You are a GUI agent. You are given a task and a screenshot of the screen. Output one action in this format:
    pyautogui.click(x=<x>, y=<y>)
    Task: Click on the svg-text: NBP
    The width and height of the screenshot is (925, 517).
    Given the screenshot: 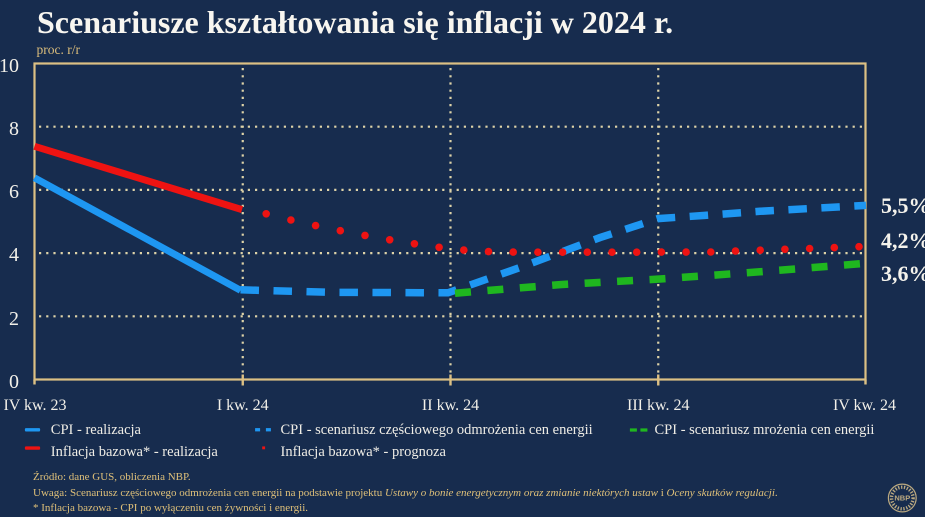 What is the action you would take?
    pyautogui.click(x=902, y=498)
    